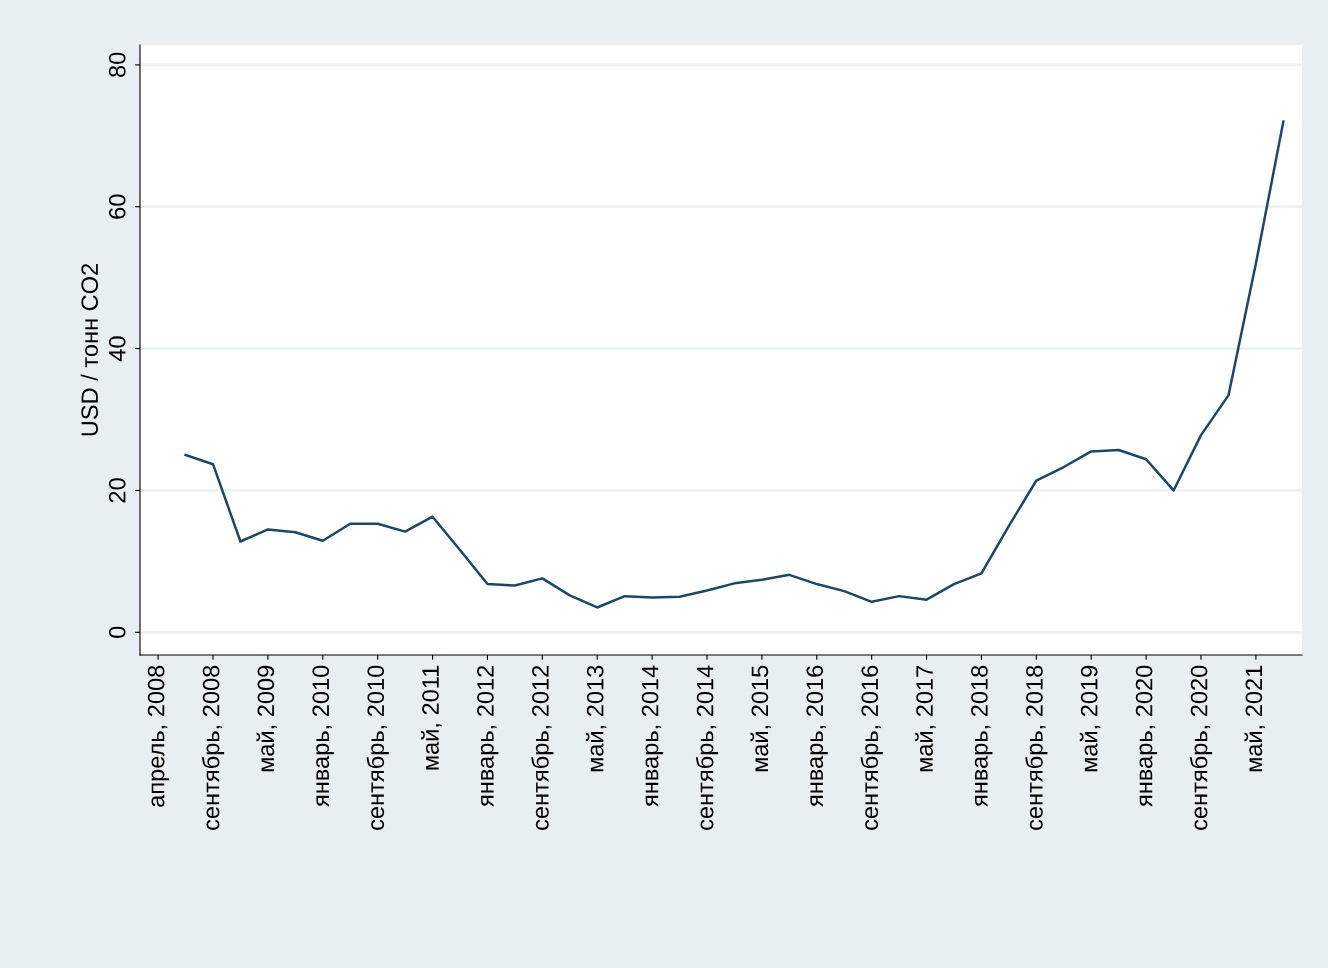 Image resolution: width=1328 pixels, height=968 pixels. I want to click on x-tick-label: январь, 2012, so click(488, 736).